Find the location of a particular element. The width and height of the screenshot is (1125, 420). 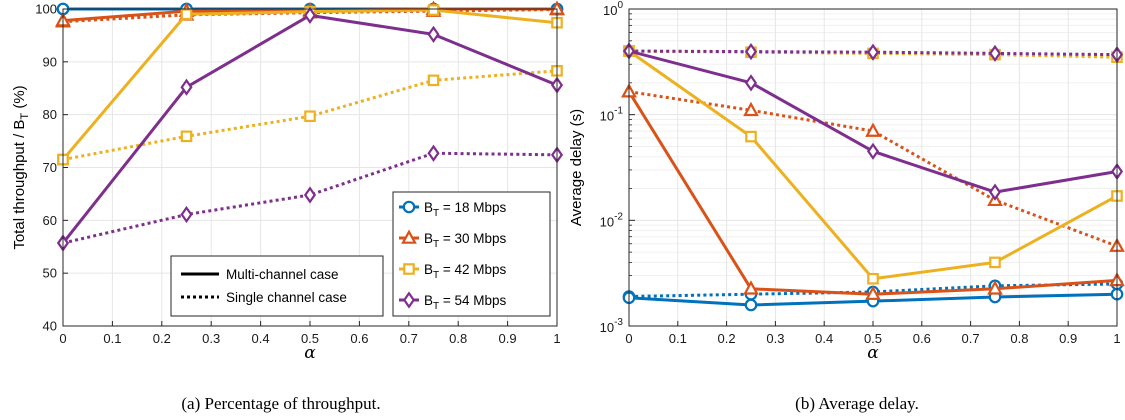

y-tick-label: 40 is located at coordinates (50, 326).